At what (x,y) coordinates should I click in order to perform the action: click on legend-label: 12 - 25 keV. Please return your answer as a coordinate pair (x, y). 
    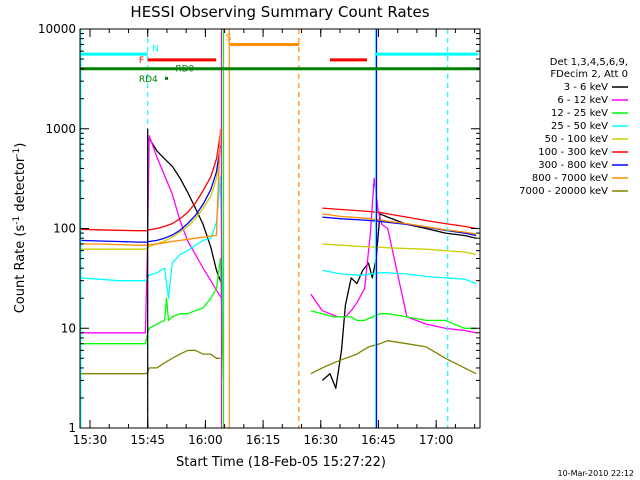
    Looking at the image, I should click on (579, 113).